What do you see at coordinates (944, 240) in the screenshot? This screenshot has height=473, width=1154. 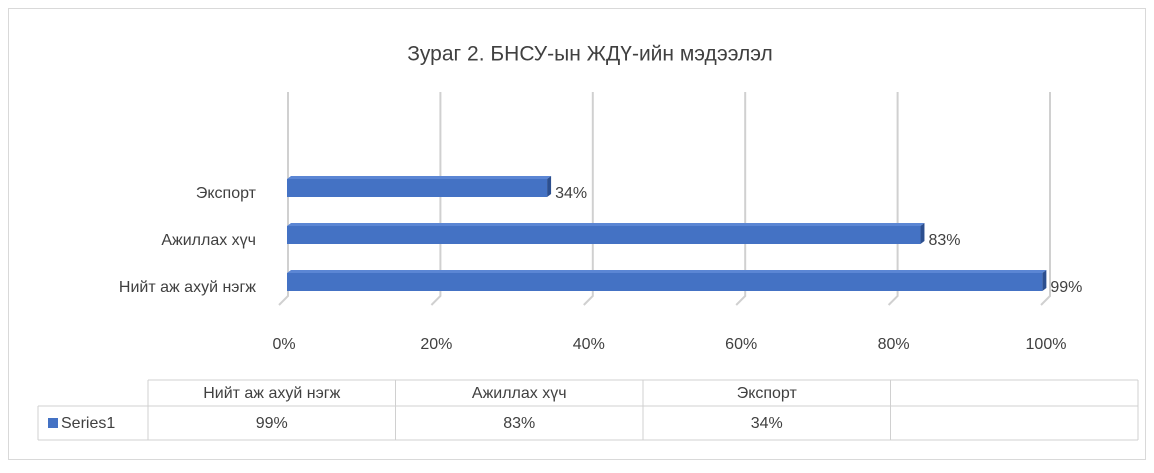 I see `data-label: 83%` at bounding box center [944, 240].